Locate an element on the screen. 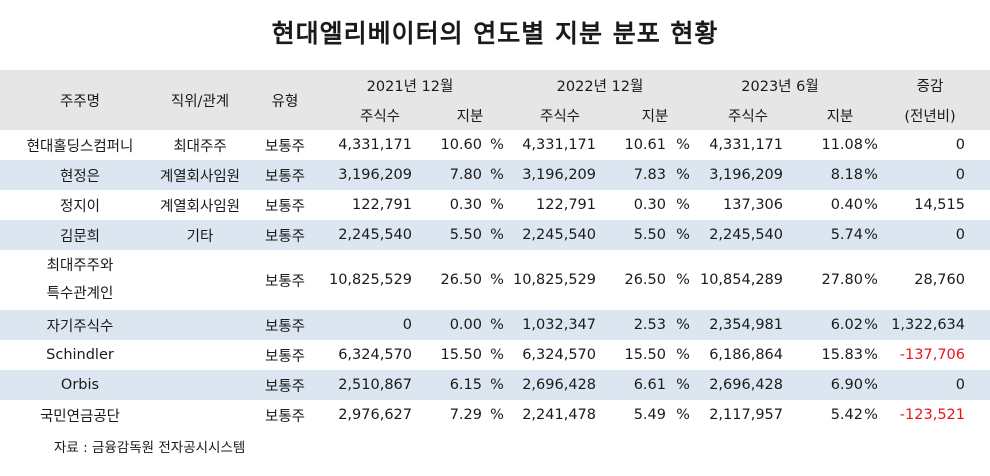 The width and height of the screenshot is (990, 476). cell-stake-2023: 15.83 is located at coordinates (842, 355).